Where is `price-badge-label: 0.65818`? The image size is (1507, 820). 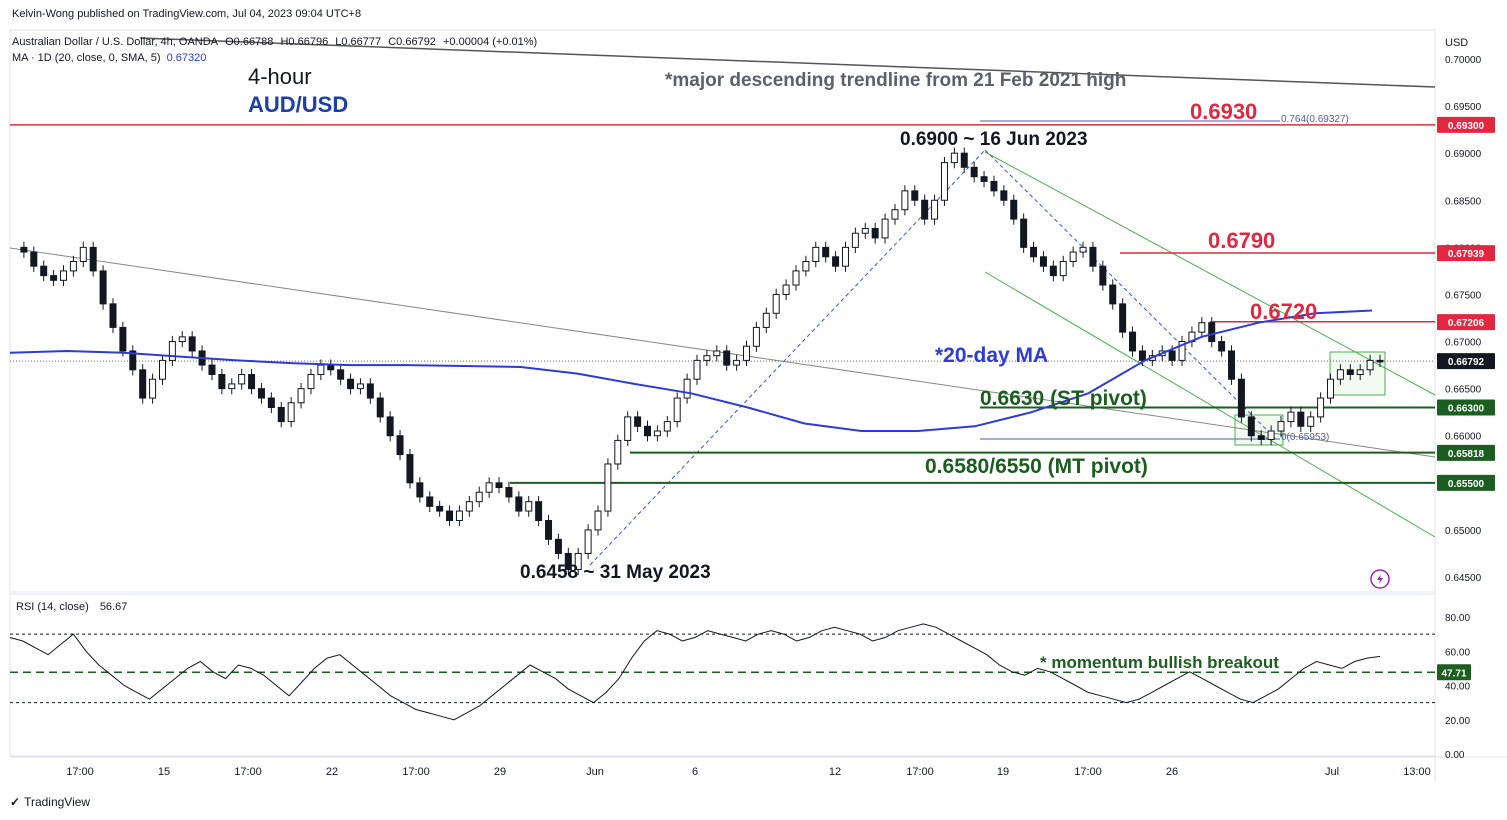
price-badge-label: 0.65818 is located at coordinates (1466, 454).